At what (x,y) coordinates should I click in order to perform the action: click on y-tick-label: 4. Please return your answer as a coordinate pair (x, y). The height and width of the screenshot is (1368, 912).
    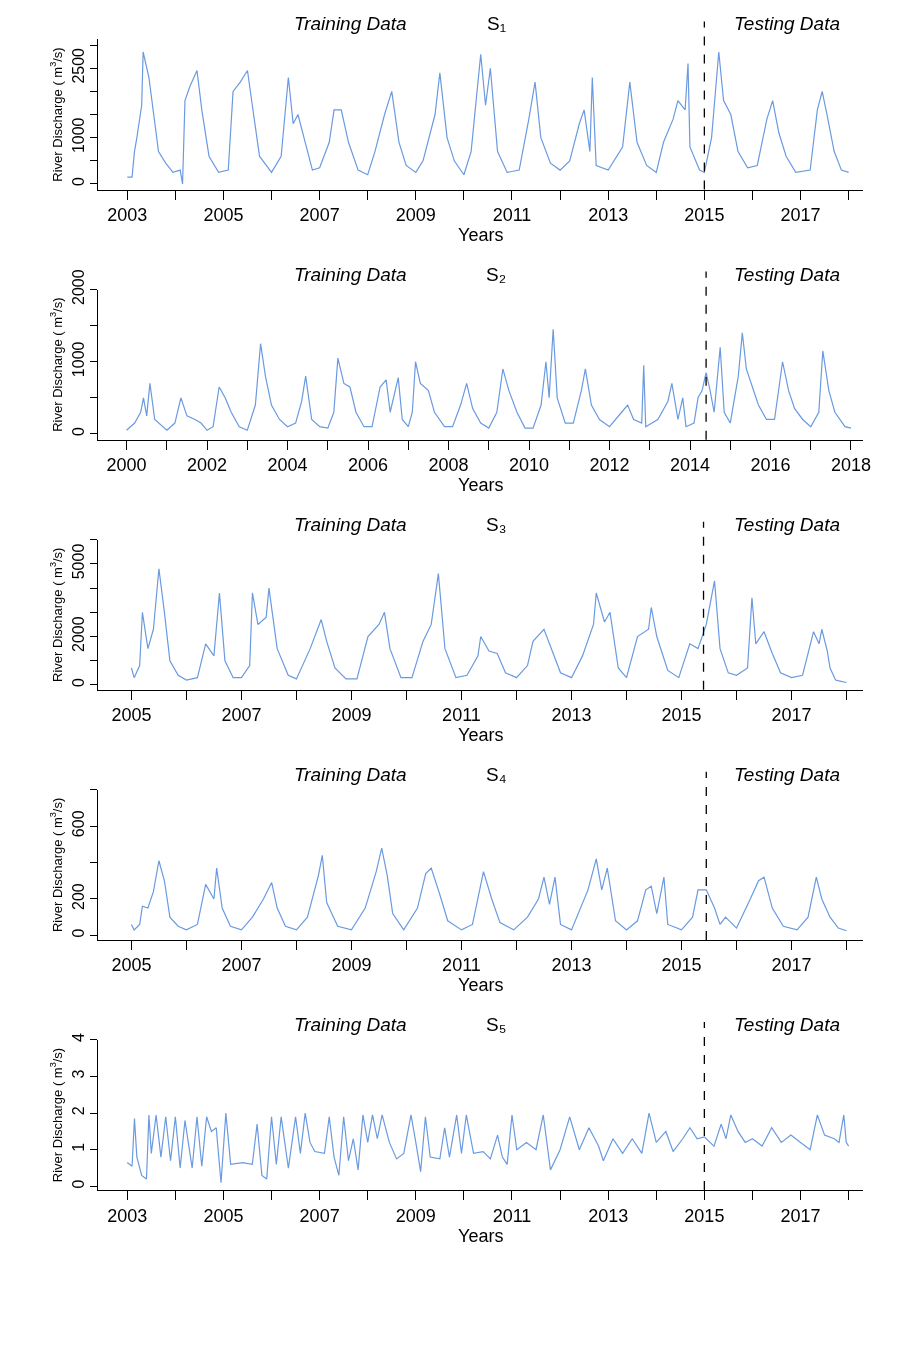
    Looking at the image, I should click on (78, 1037).